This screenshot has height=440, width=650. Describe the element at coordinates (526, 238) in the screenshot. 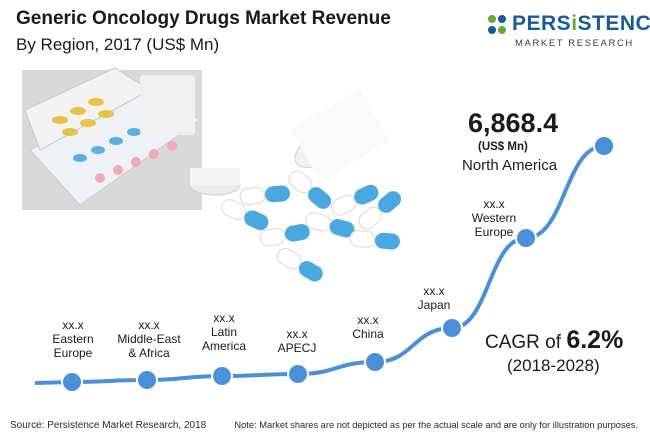

I see `point-western-europe` at that location.